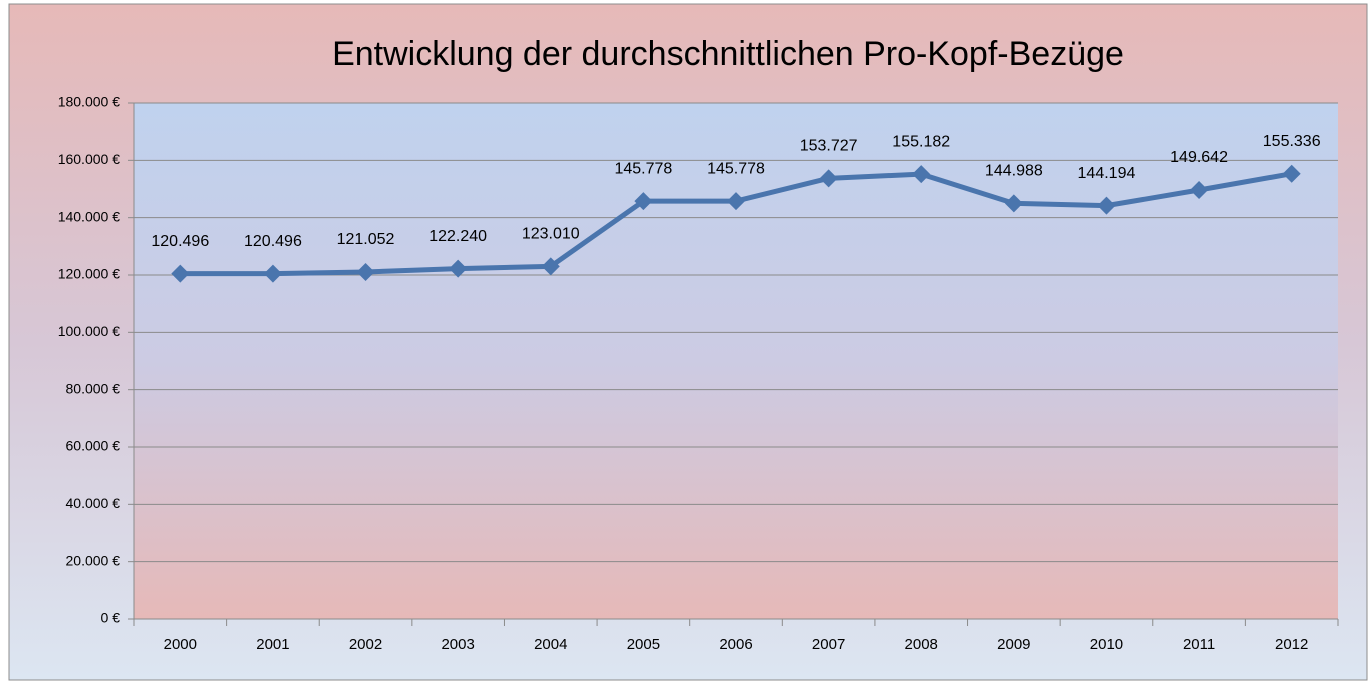 This screenshot has height=681, width=1368. Describe the element at coordinates (1107, 173) in the screenshot. I see `data-label: 144.194` at that location.